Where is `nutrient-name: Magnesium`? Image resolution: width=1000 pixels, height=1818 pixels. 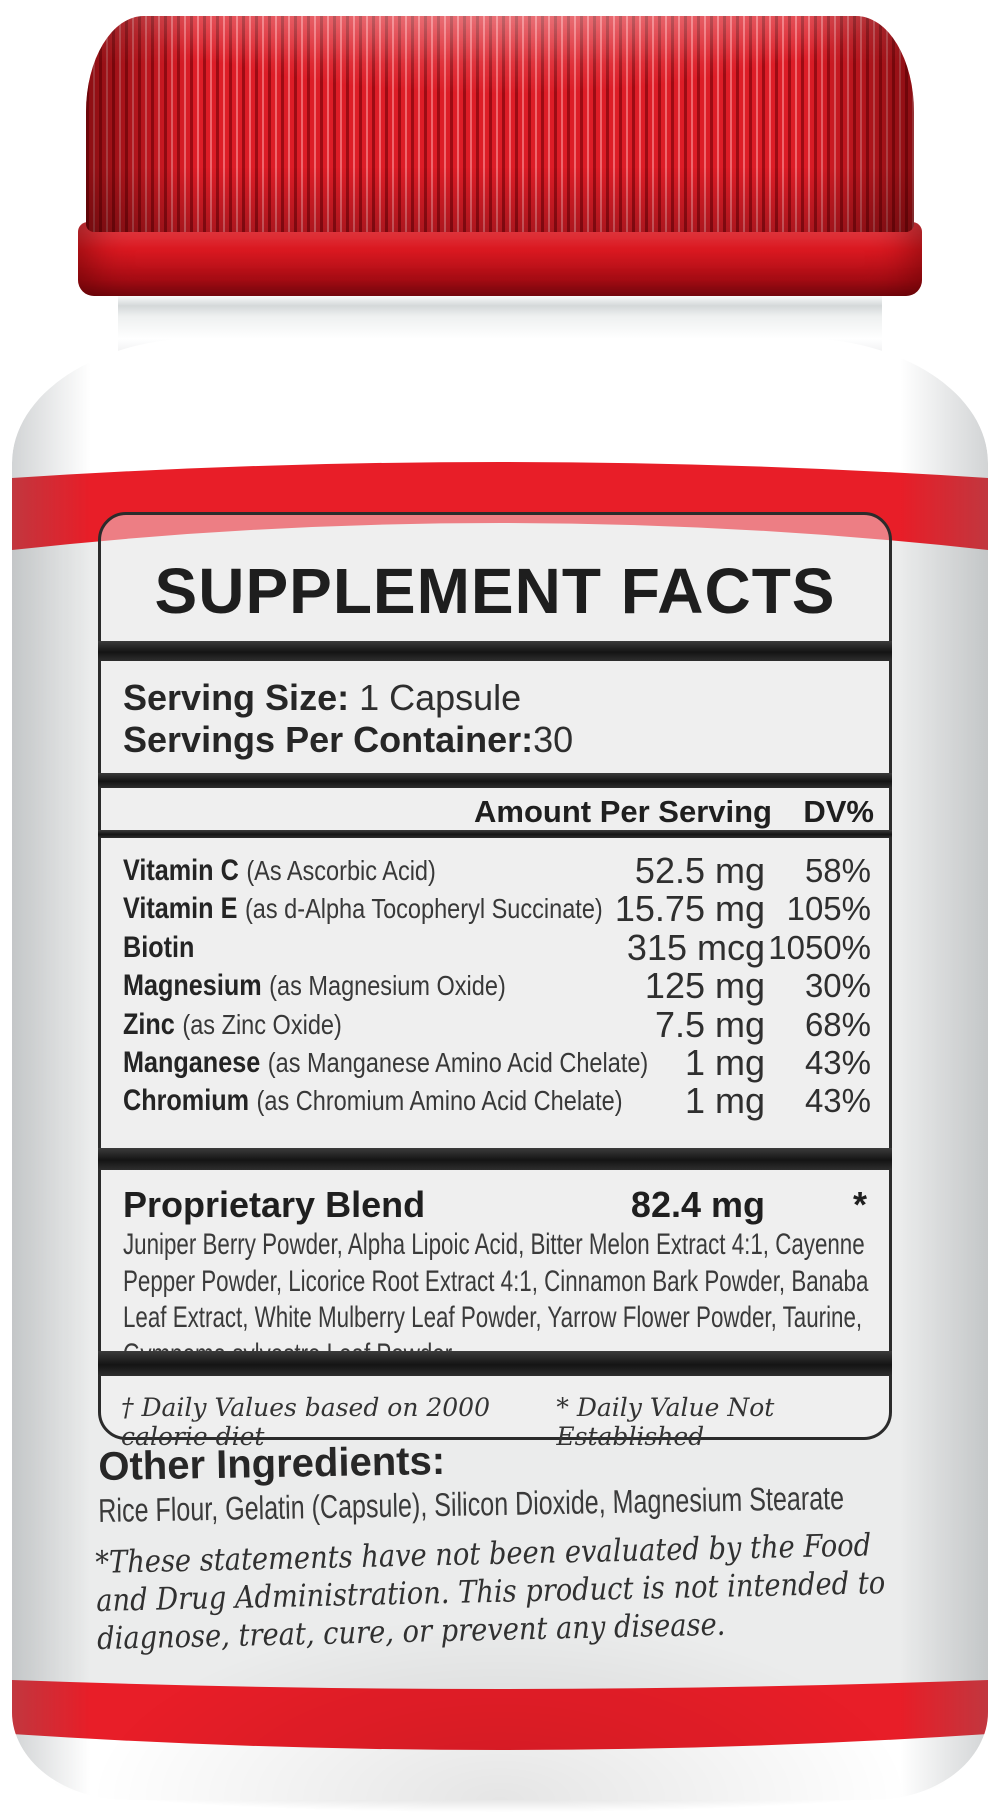 nutrient-name: Magnesium is located at coordinates (192, 985).